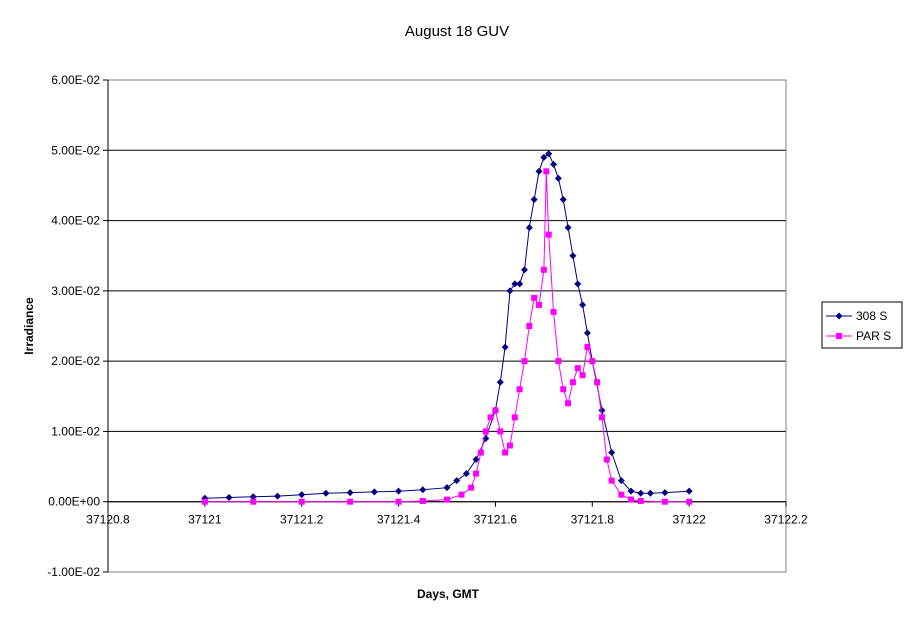  Describe the element at coordinates (871, 316) in the screenshot. I see `legend-label: 308 S` at that location.